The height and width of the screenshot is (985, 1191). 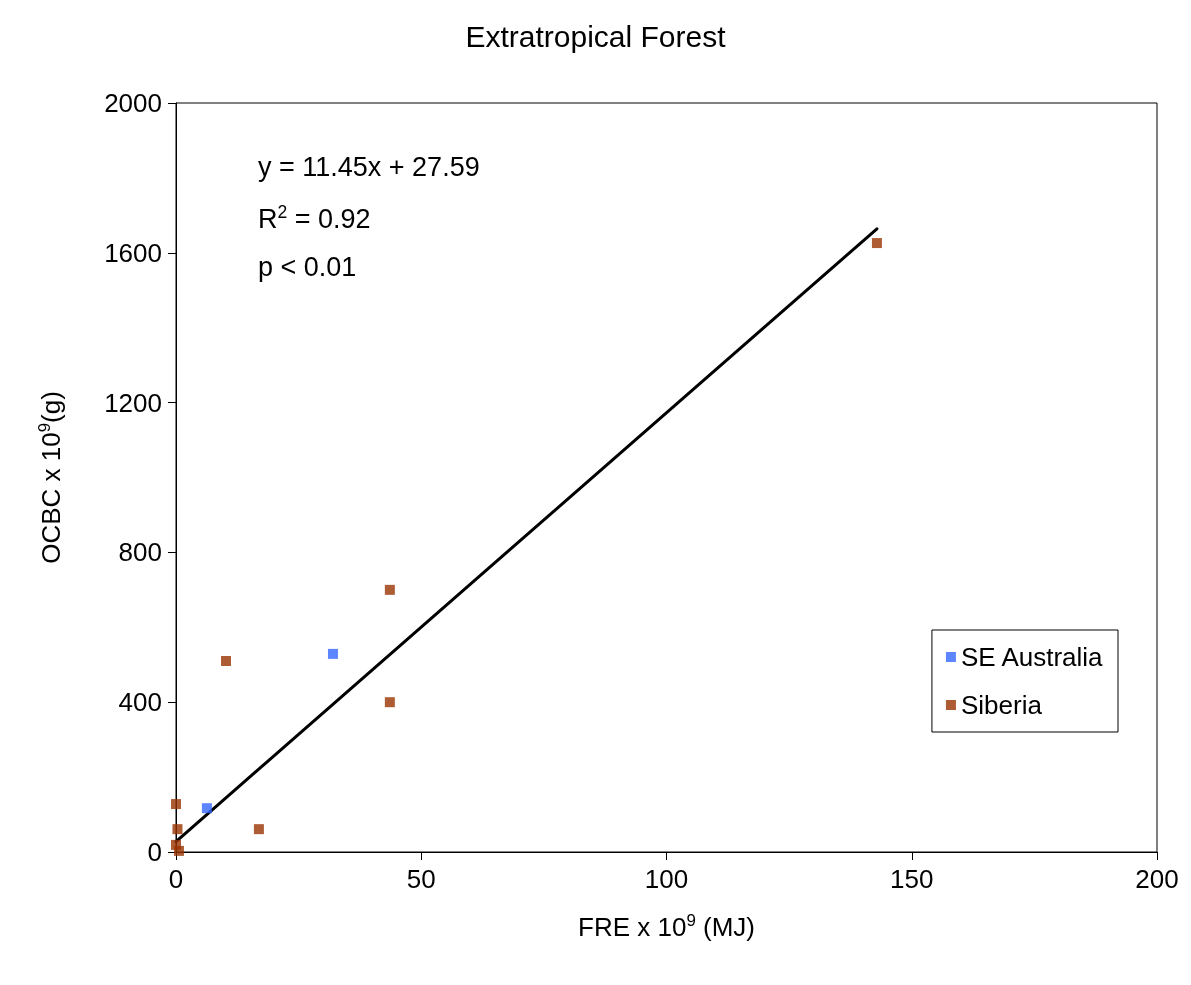 I want to click on y-tick-label: 400, so click(x=140, y=702).